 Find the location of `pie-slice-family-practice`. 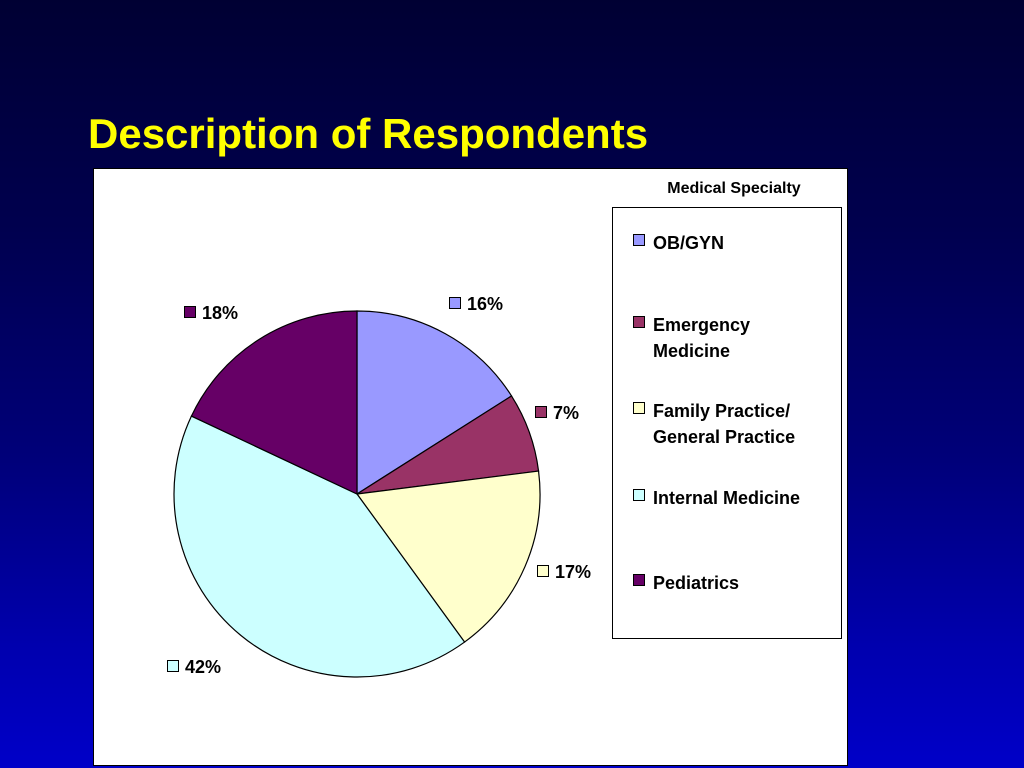

pie-slice-family-practice is located at coordinates (448, 556).